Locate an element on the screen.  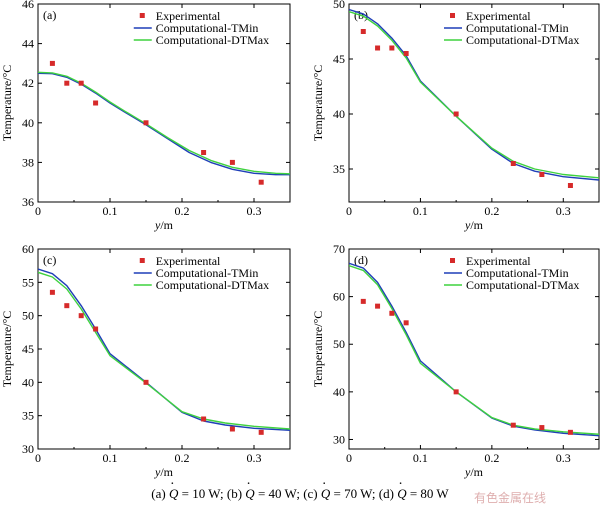
y-tick-label: 42 is located at coordinates (28, 83).